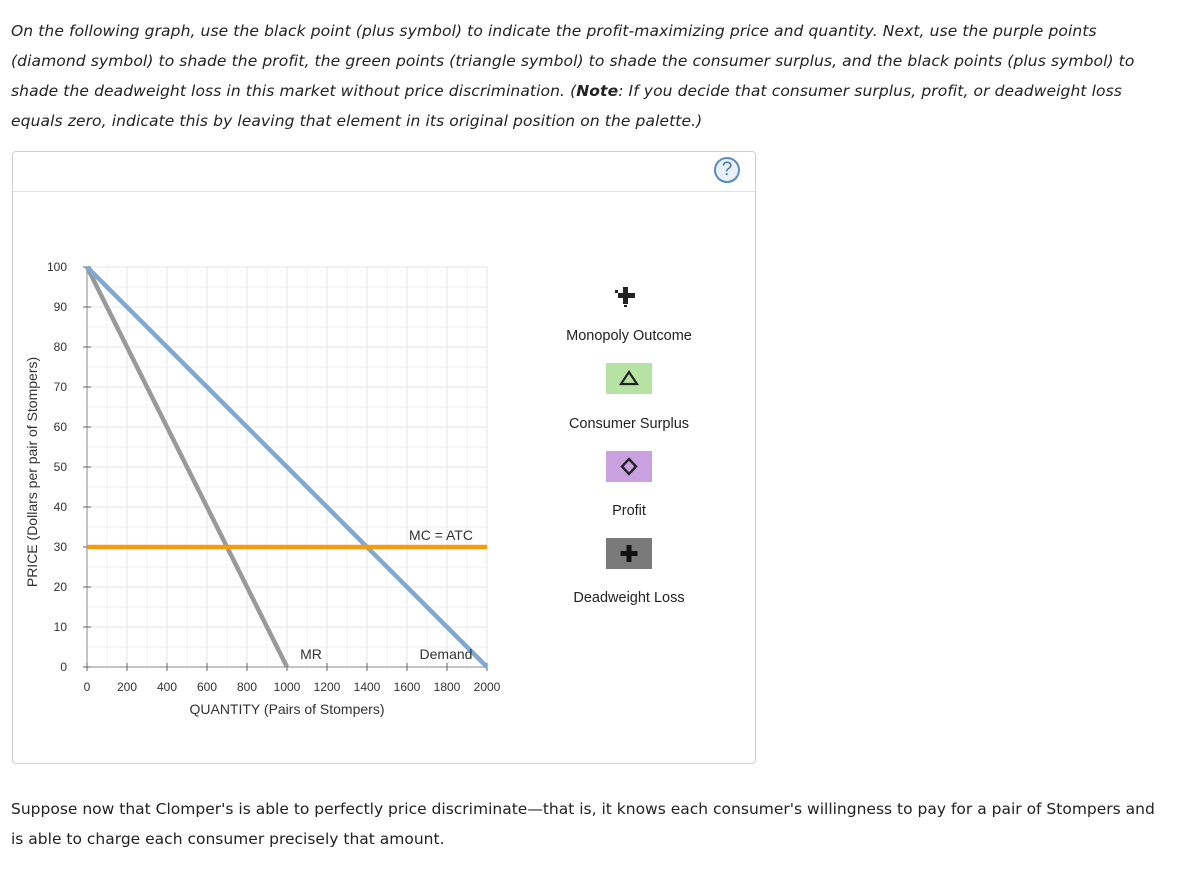 The height and width of the screenshot is (878, 1183). I want to click on monopoly-outcome-tool, so click(626, 296).